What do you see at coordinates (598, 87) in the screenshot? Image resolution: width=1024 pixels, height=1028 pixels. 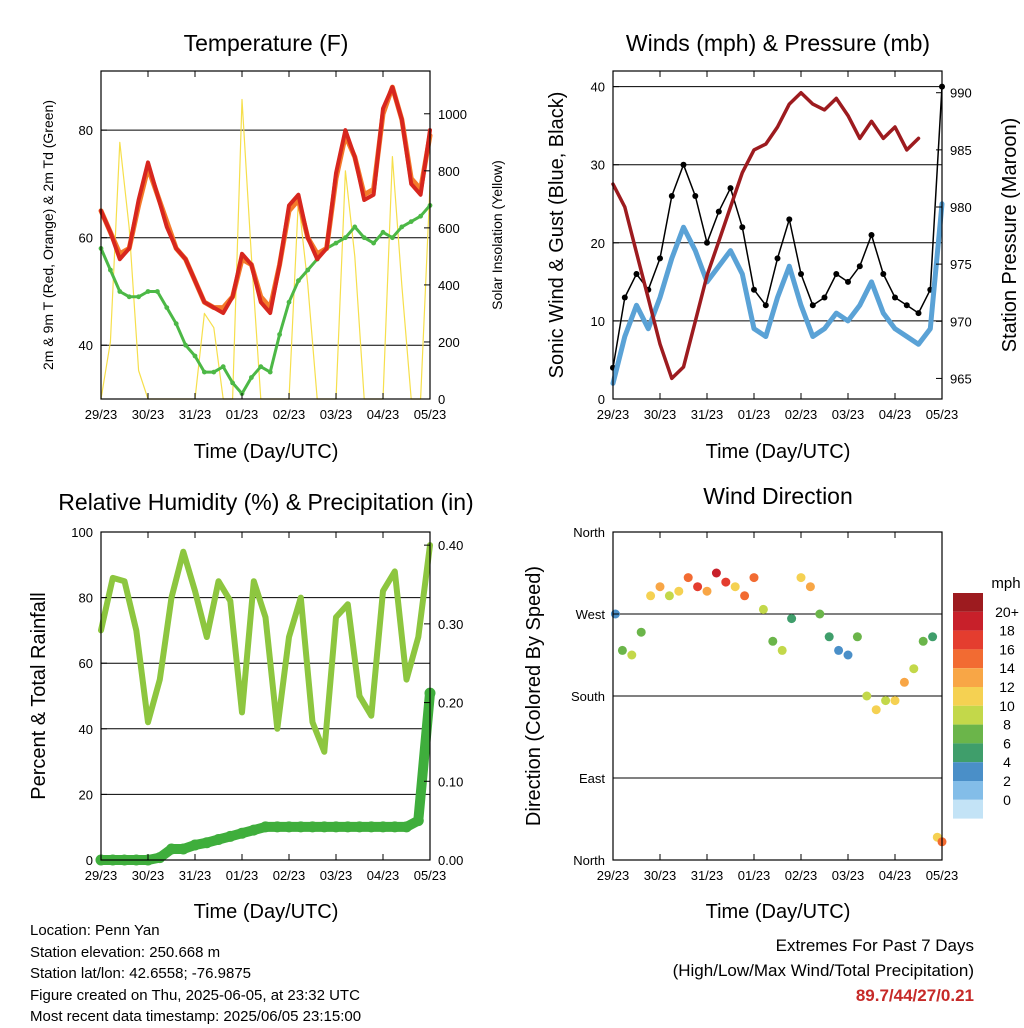 I see `y-tick-label: 40` at bounding box center [598, 87].